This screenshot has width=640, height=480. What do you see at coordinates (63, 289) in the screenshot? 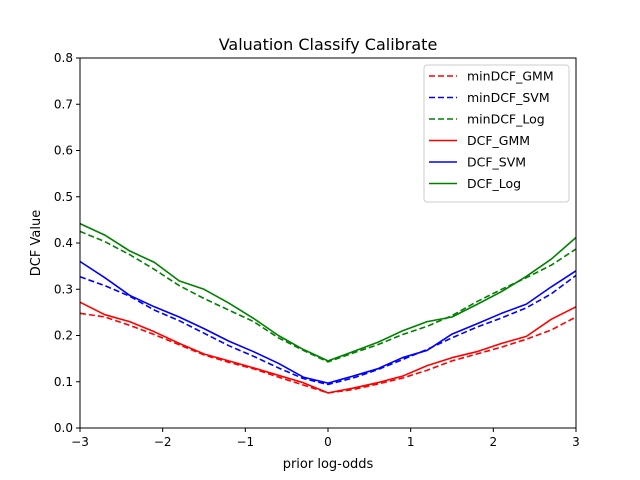
I see `y-tick-label: 0.3` at bounding box center [63, 289].